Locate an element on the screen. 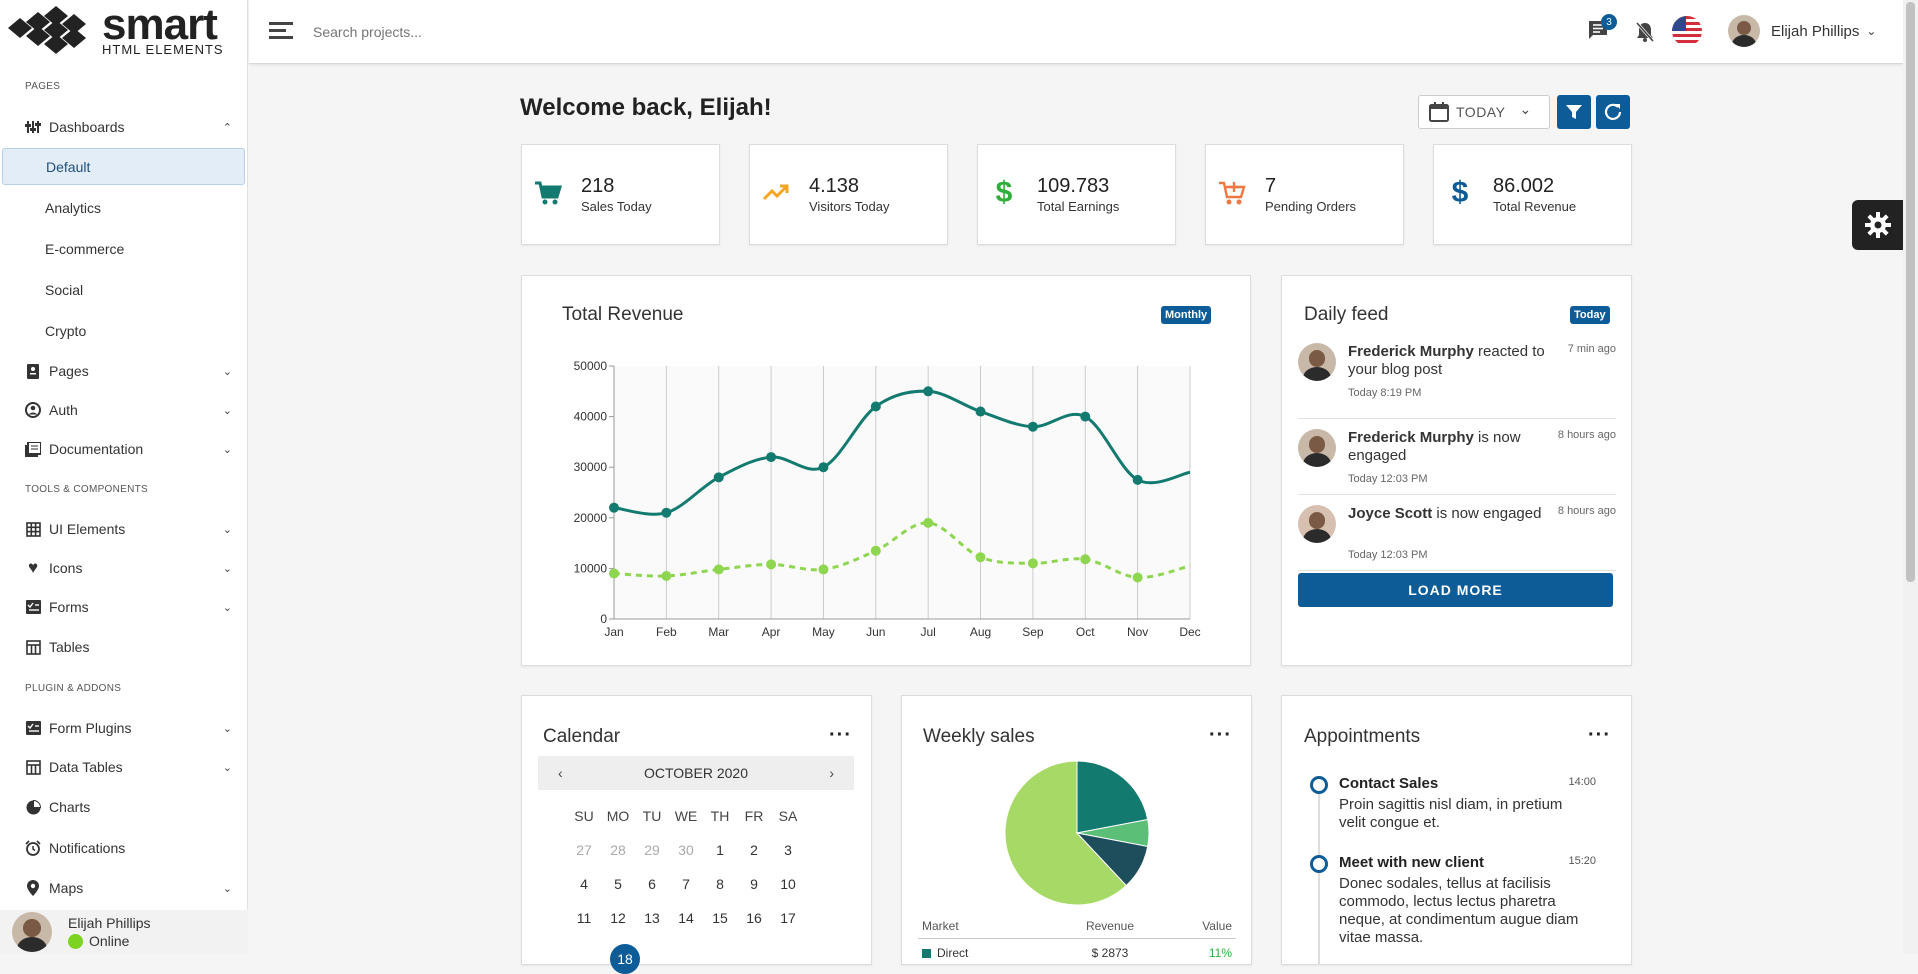  calendar-day: 2 is located at coordinates (754, 850).